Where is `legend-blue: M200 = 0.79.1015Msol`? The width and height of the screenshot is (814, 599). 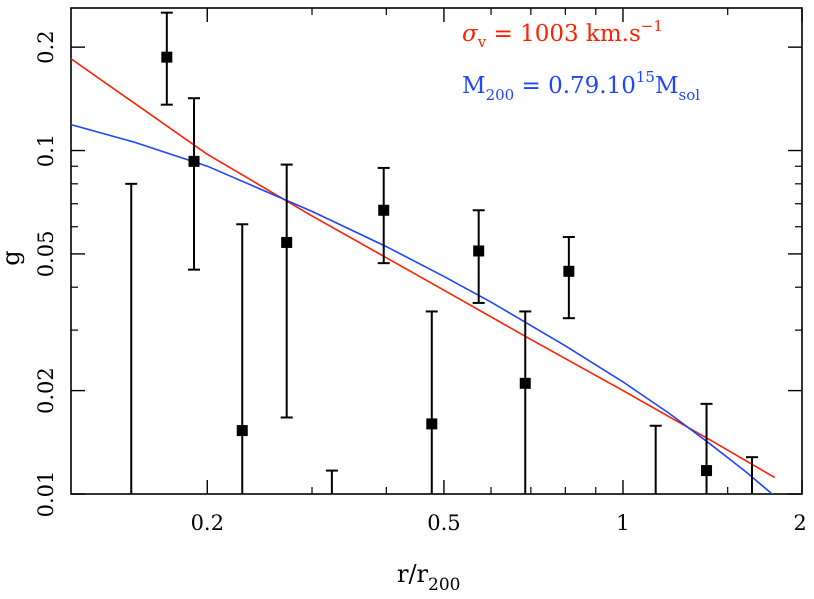 legend-blue: M200 = 0.79.1015Msol is located at coordinates (581, 86).